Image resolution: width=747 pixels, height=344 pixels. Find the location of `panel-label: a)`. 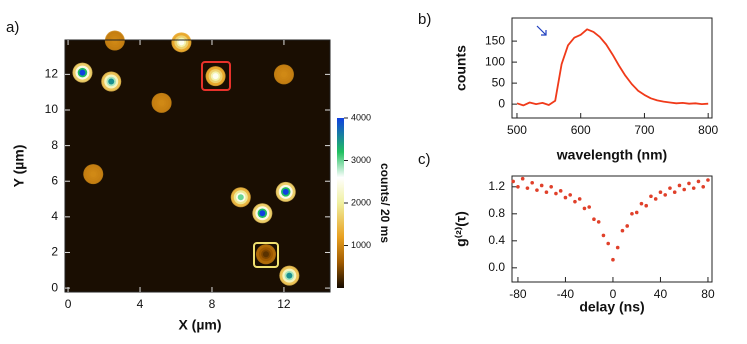

panel-label: a) is located at coordinates (12, 27).